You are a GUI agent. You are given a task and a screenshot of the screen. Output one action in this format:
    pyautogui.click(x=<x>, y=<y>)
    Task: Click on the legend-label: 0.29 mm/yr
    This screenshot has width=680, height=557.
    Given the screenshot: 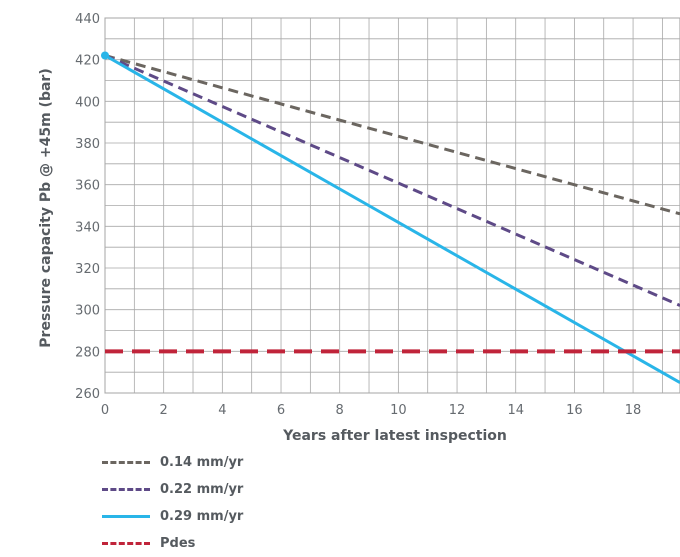 What is the action you would take?
    pyautogui.click(x=202, y=516)
    